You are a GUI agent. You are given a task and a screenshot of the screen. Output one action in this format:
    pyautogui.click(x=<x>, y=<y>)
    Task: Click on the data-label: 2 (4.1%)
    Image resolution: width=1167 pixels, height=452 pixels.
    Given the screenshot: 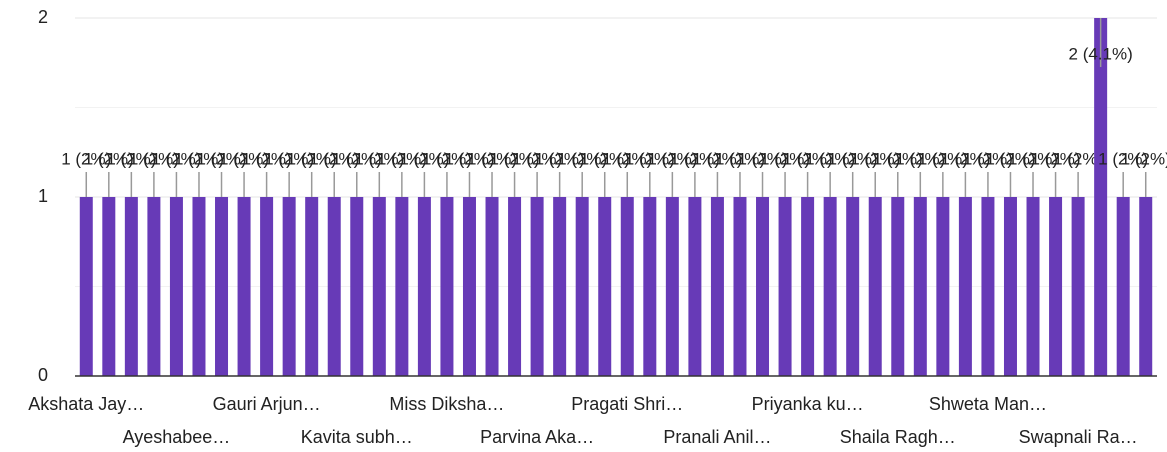 What is the action you would take?
    pyautogui.click(x=1101, y=53)
    